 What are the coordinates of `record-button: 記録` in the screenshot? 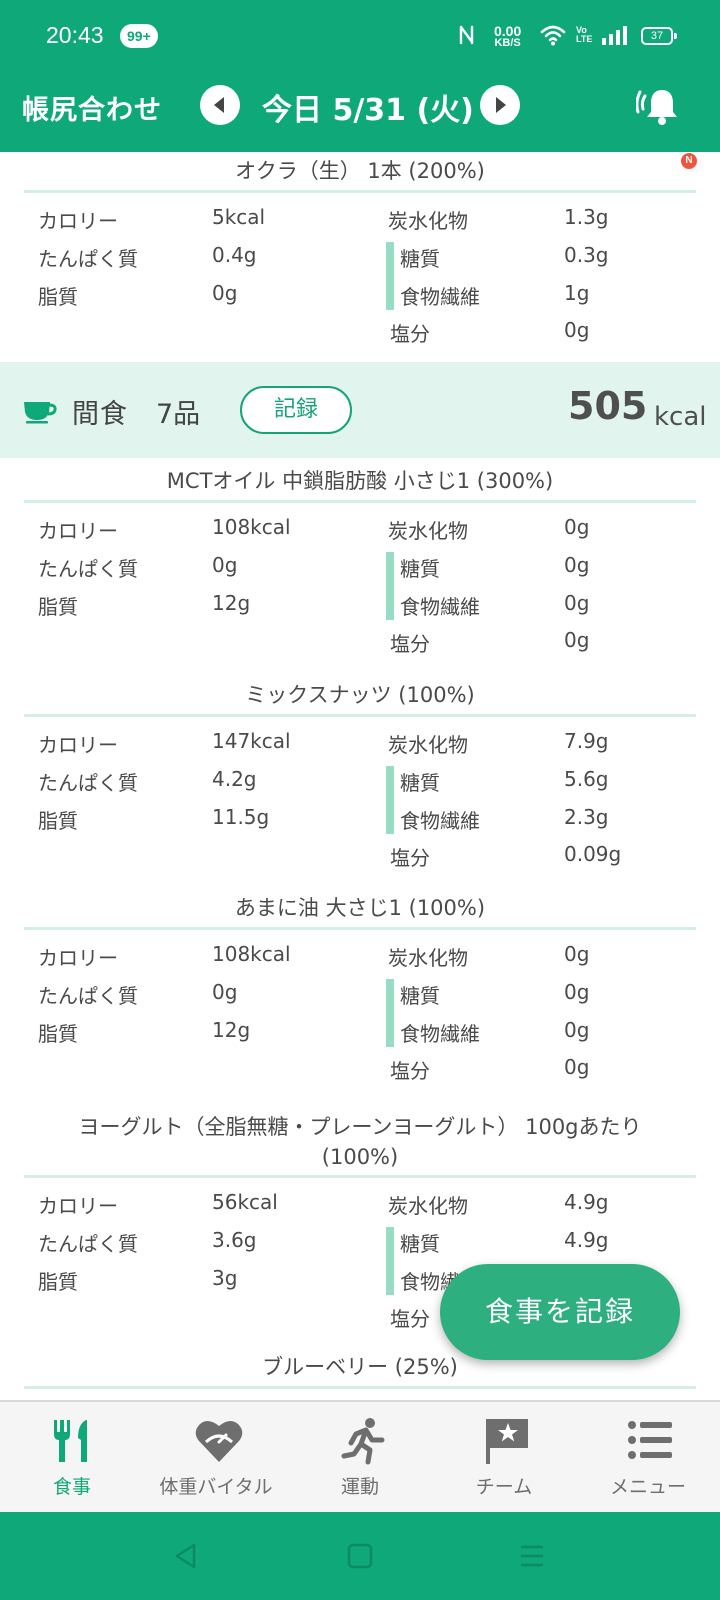 It's located at (296, 410).